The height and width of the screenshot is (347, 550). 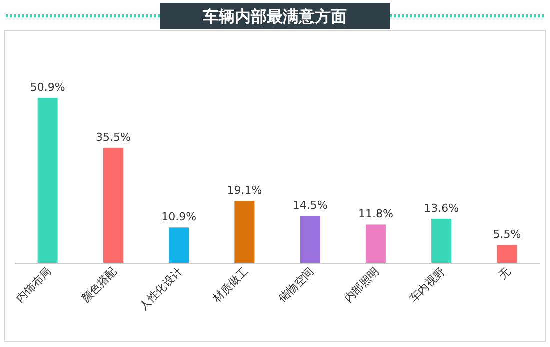 What do you see at coordinates (179, 217) in the screenshot?
I see `data-label: 10.9%` at bounding box center [179, 217].